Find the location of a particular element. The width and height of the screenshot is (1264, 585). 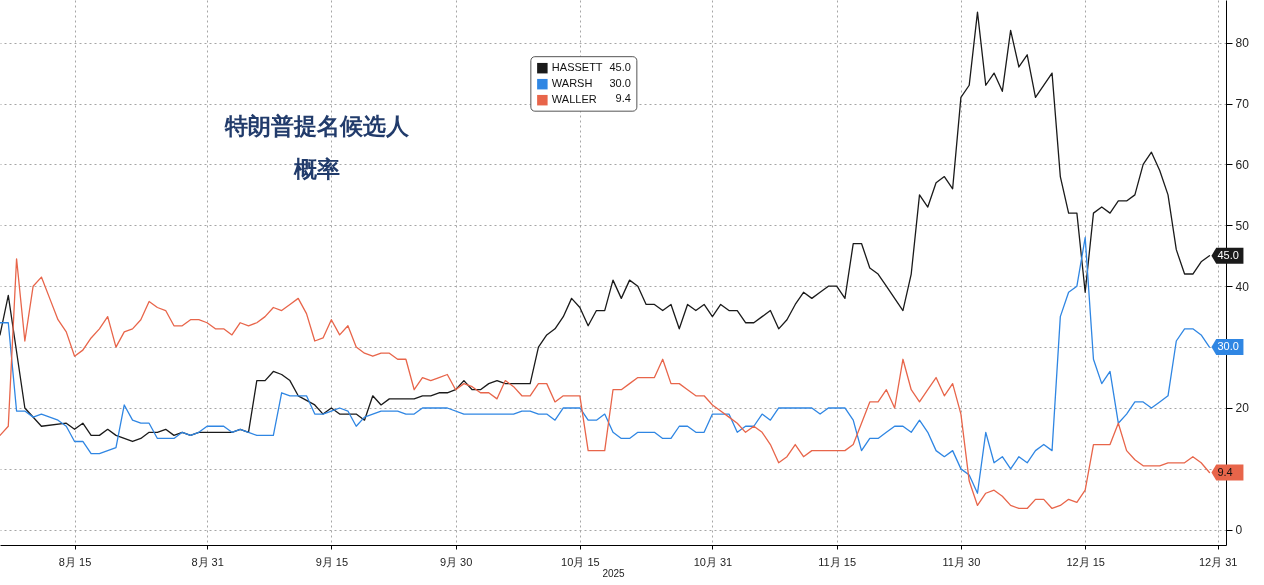

y-tick-label: 60 is located at coordinates (1242, 164).